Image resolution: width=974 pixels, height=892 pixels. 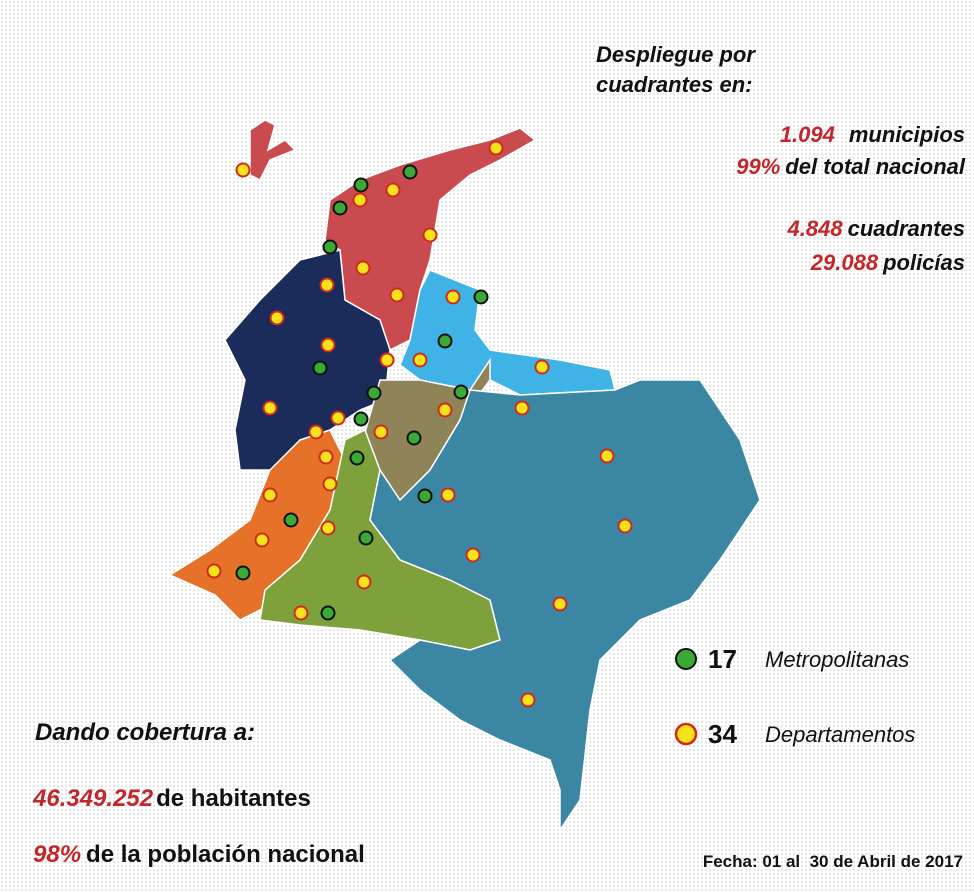 What do you see at coordinates (840, 734) in the screenshot?
I see `legend-label: Departamentos` at bounding box center [840, 734].